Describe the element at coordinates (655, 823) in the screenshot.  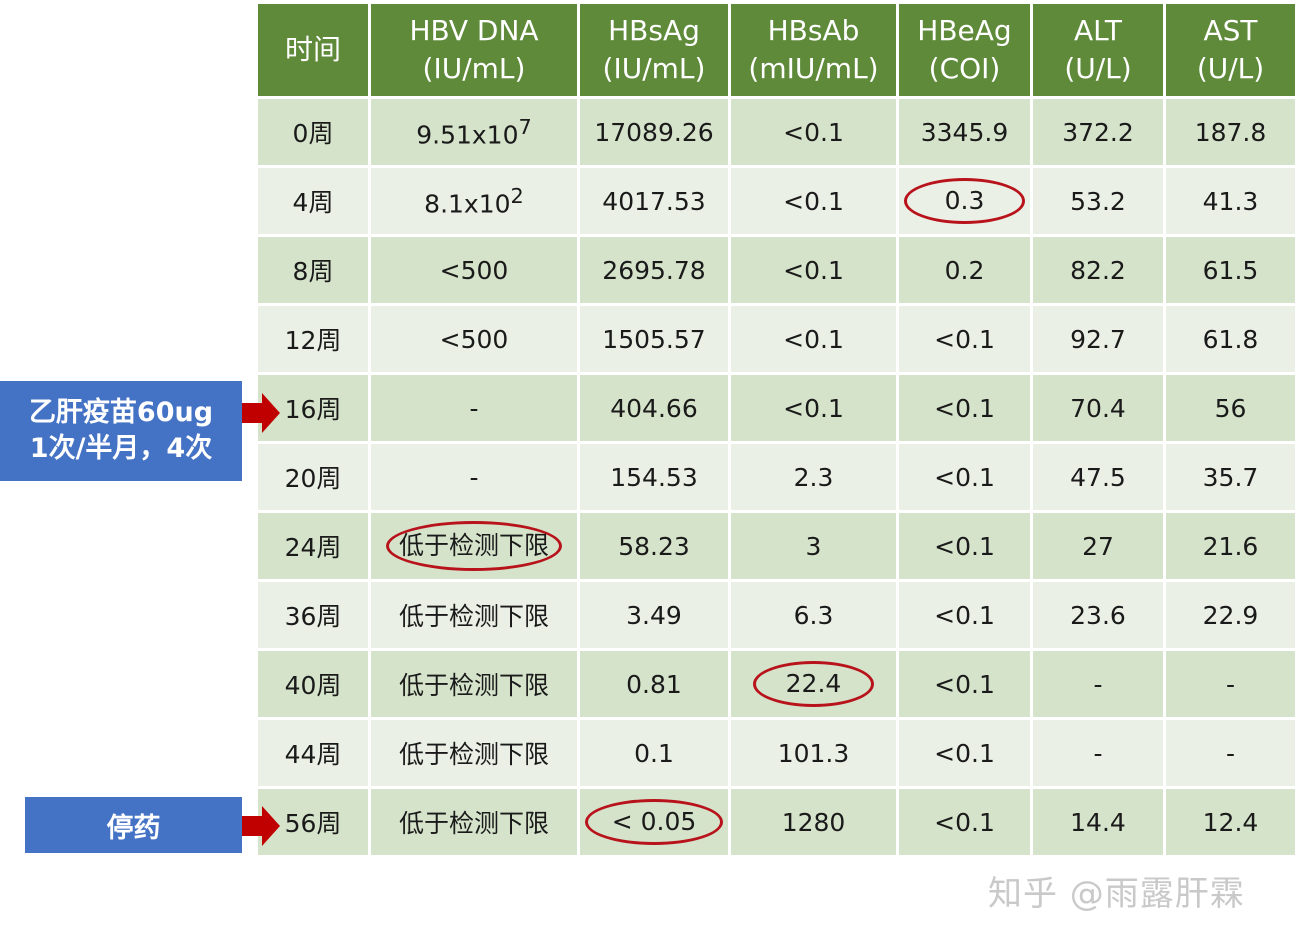
I see `cell-hbsag: < 0.05` at that location.